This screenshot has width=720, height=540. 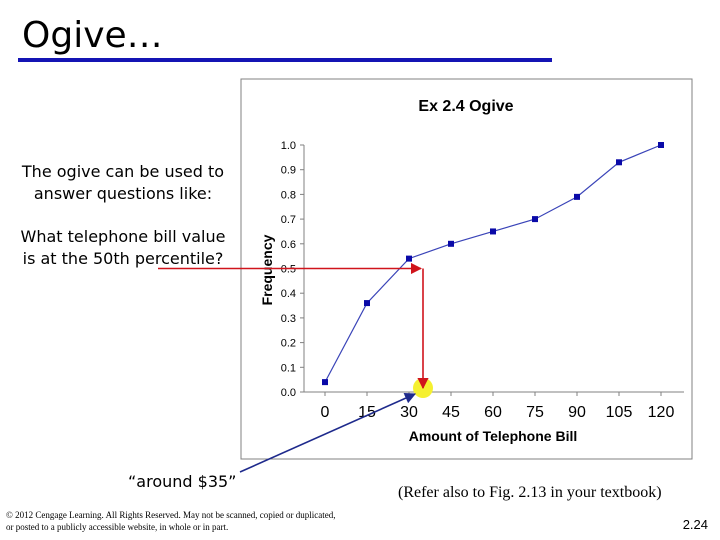 What do you see at coordinates (288, 368) in the screenshot?
I see `y-tick-label: 0.1` at bounding box center [288, 368].